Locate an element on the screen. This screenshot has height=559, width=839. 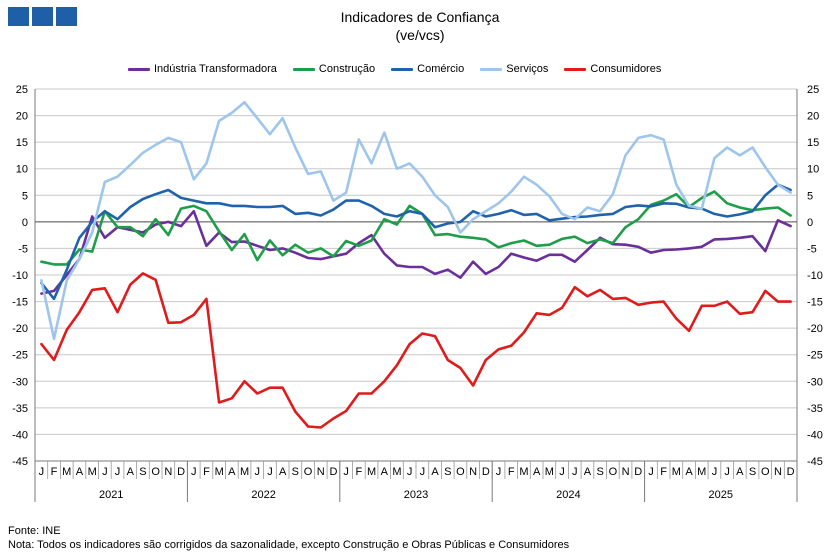
legend-item-consumidores: Consumidores is located at coordinates (612, 69).